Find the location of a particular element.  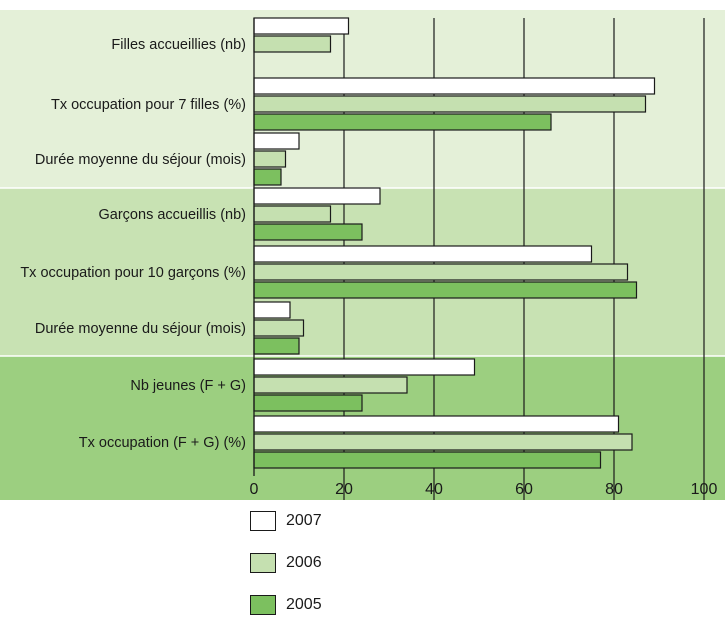

category-label: Filles accueillies (nb) is located at coordinates (178, 45).